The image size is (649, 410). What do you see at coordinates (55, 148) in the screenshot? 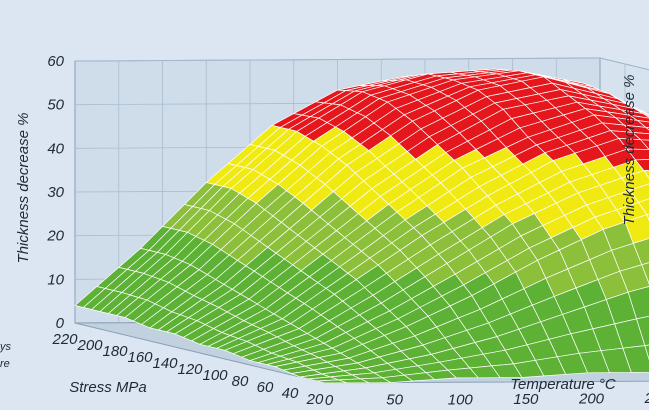
I see `z-tick-left: 40` at bounding box center [55, 148].